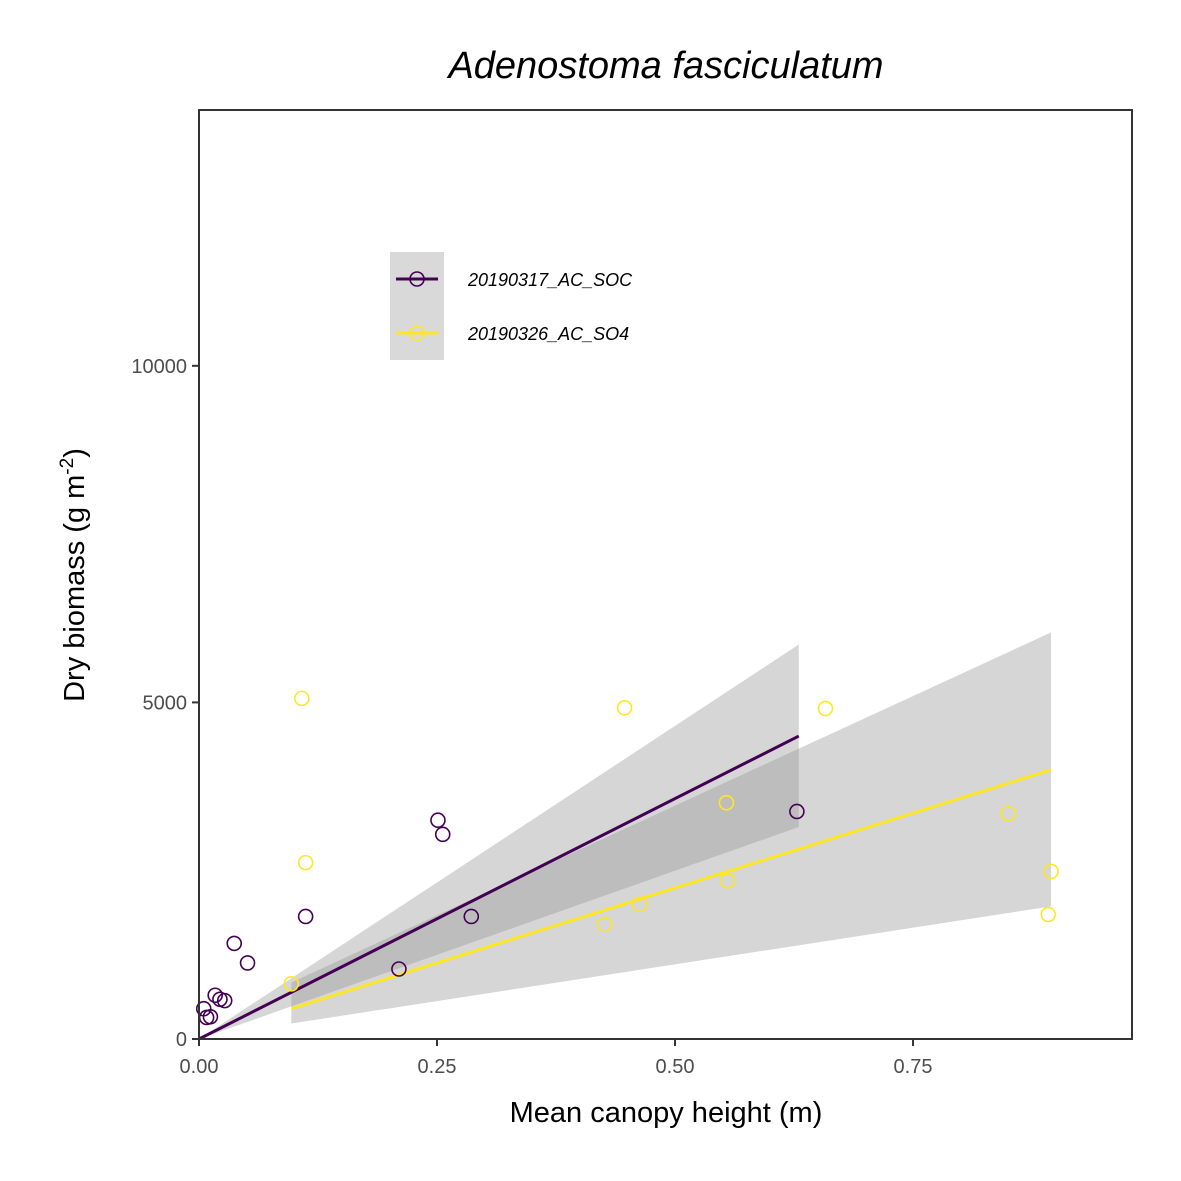 Image resolution: width=1181 pixels, height=1181 pixels. Describe the element at coordinates (67, 466) in the screenshot. I see `y-axis-title-superscript: -2` at that location.